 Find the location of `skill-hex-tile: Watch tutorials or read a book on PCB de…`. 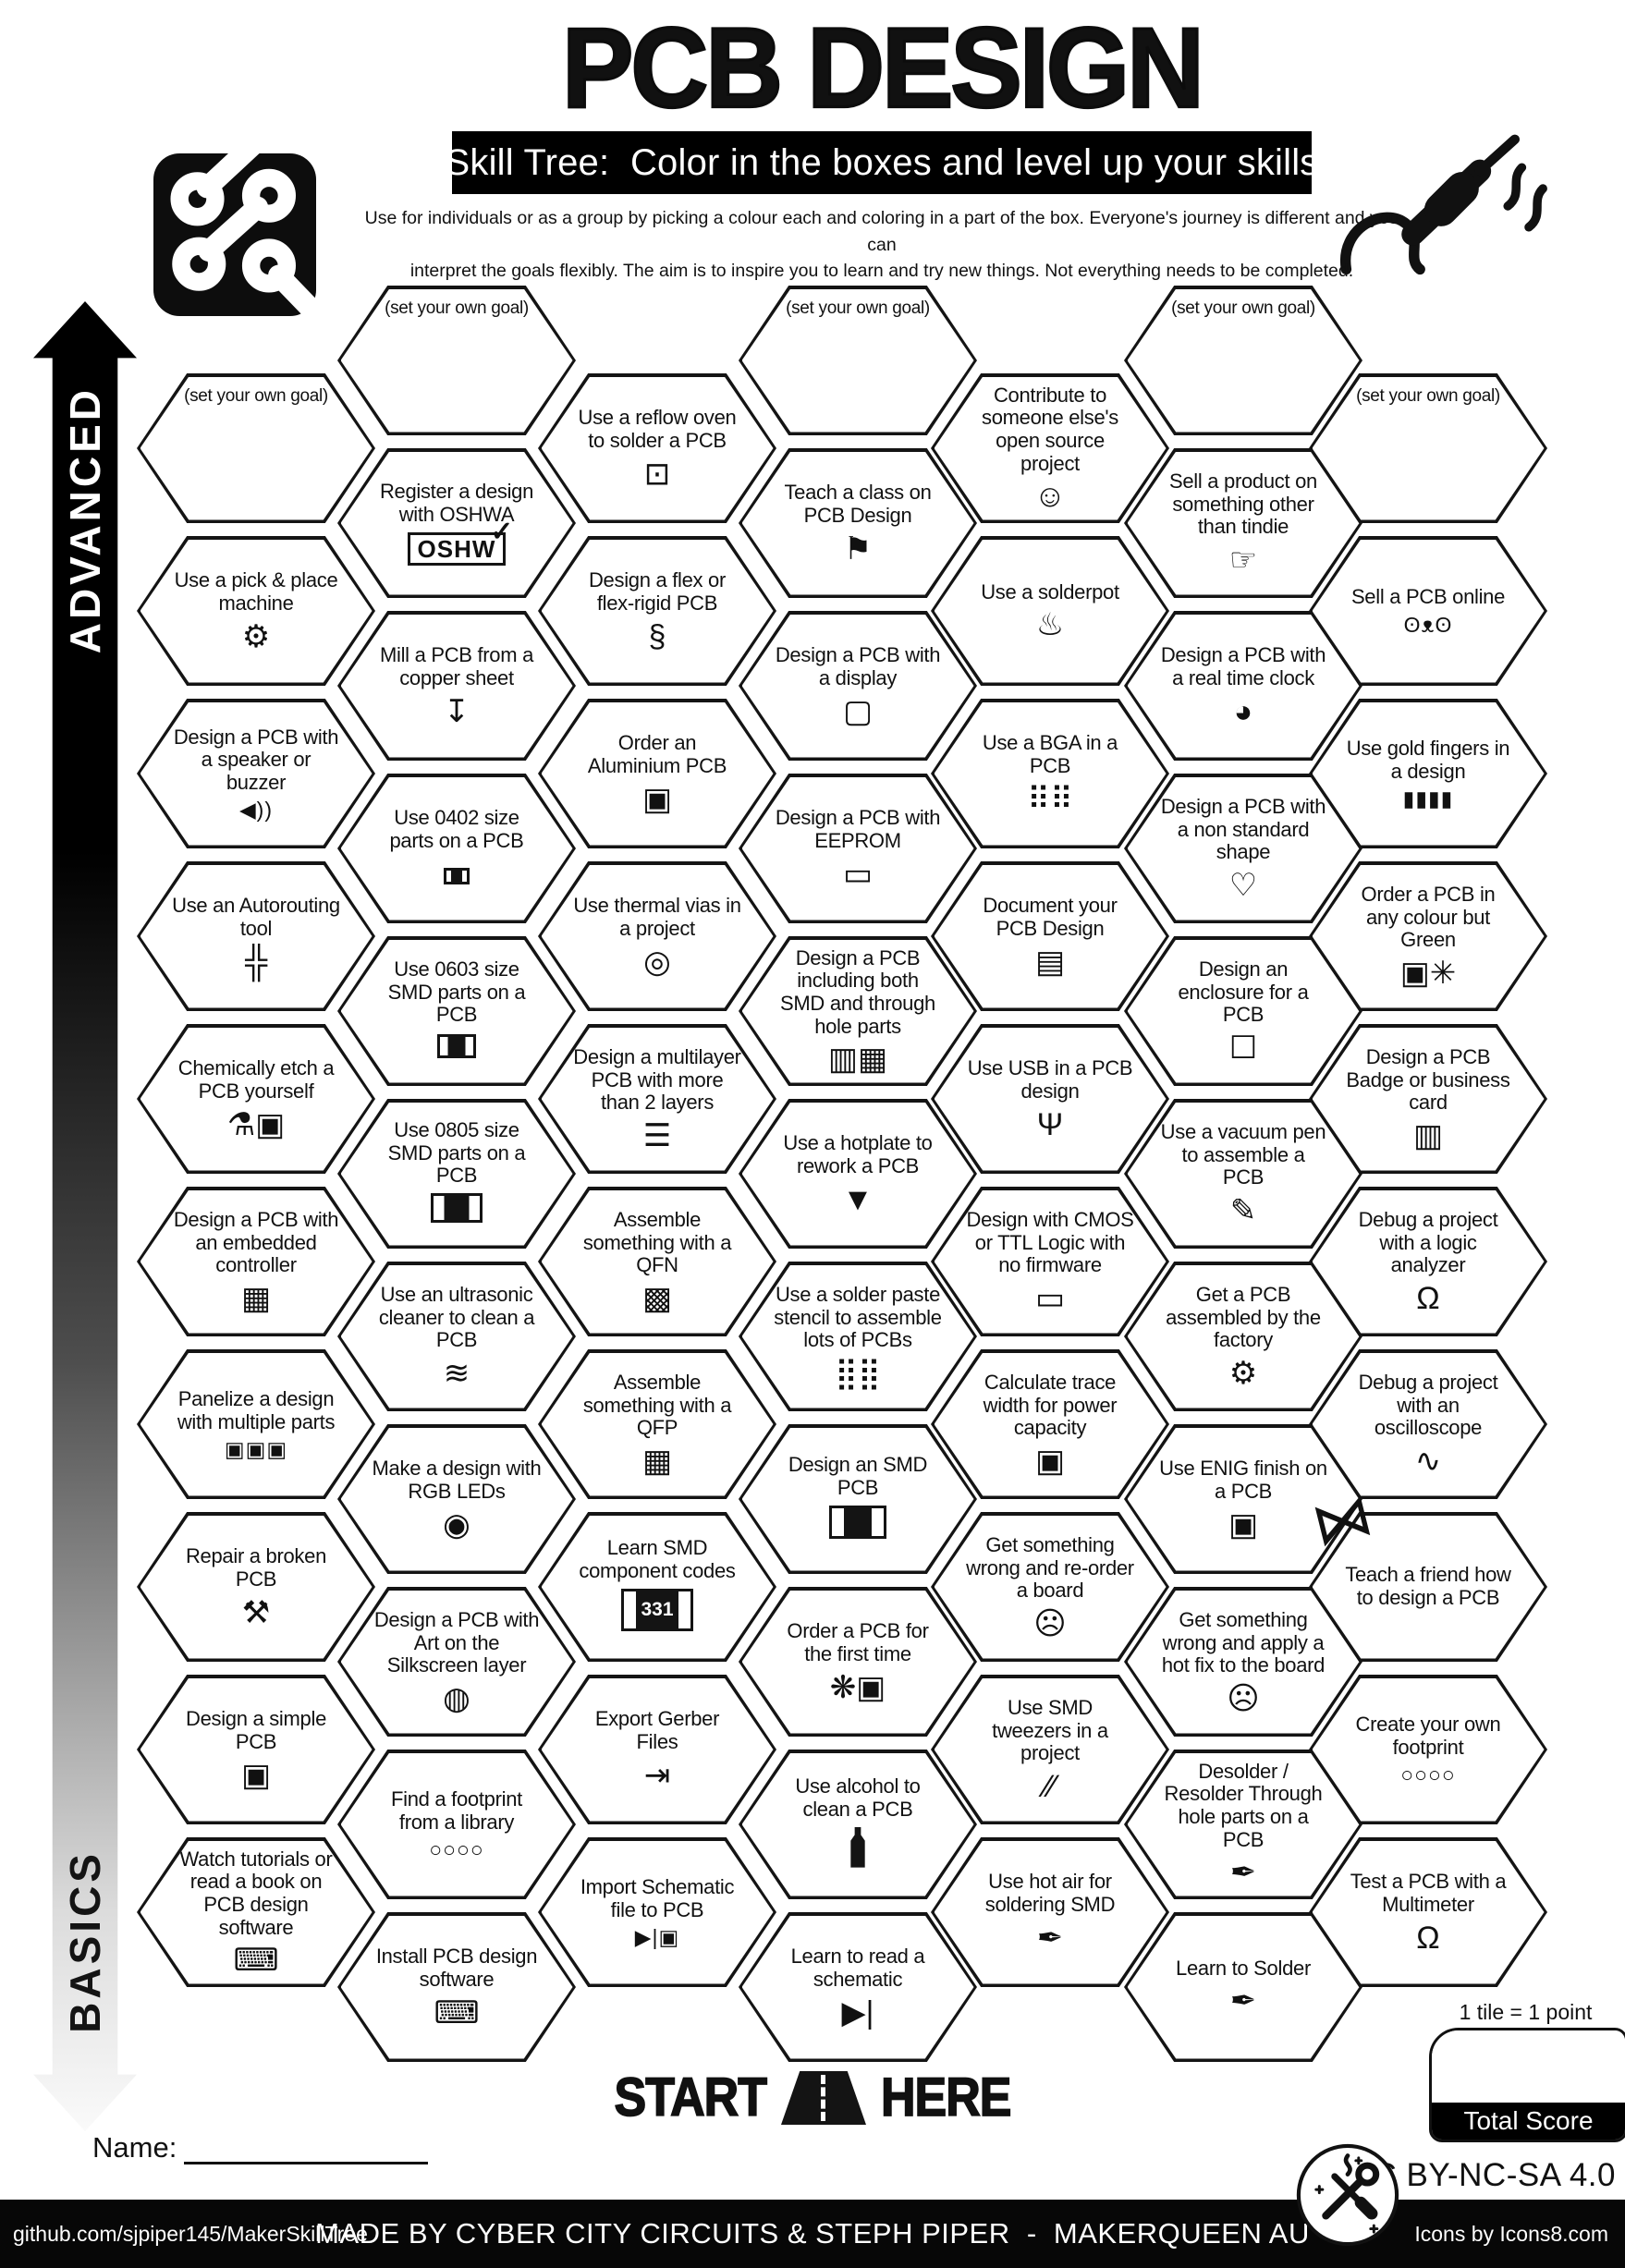

skill-hex-tile: Watch tutorials or read a book on PCB de… is located at coordinates (256, 1912).